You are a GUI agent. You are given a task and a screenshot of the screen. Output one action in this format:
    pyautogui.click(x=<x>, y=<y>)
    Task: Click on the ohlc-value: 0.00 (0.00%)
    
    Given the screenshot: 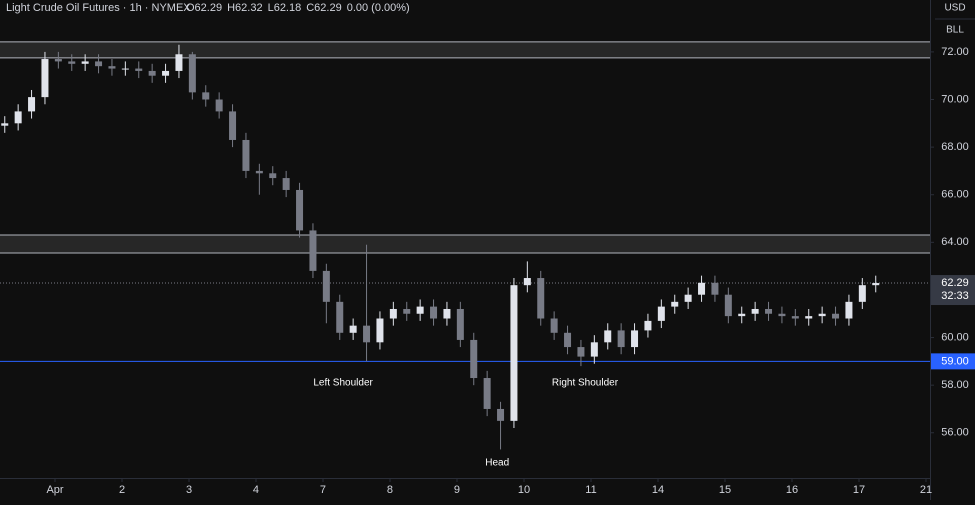 What is the action you would take?
    pyautogui.click(x=378, y=8)
    